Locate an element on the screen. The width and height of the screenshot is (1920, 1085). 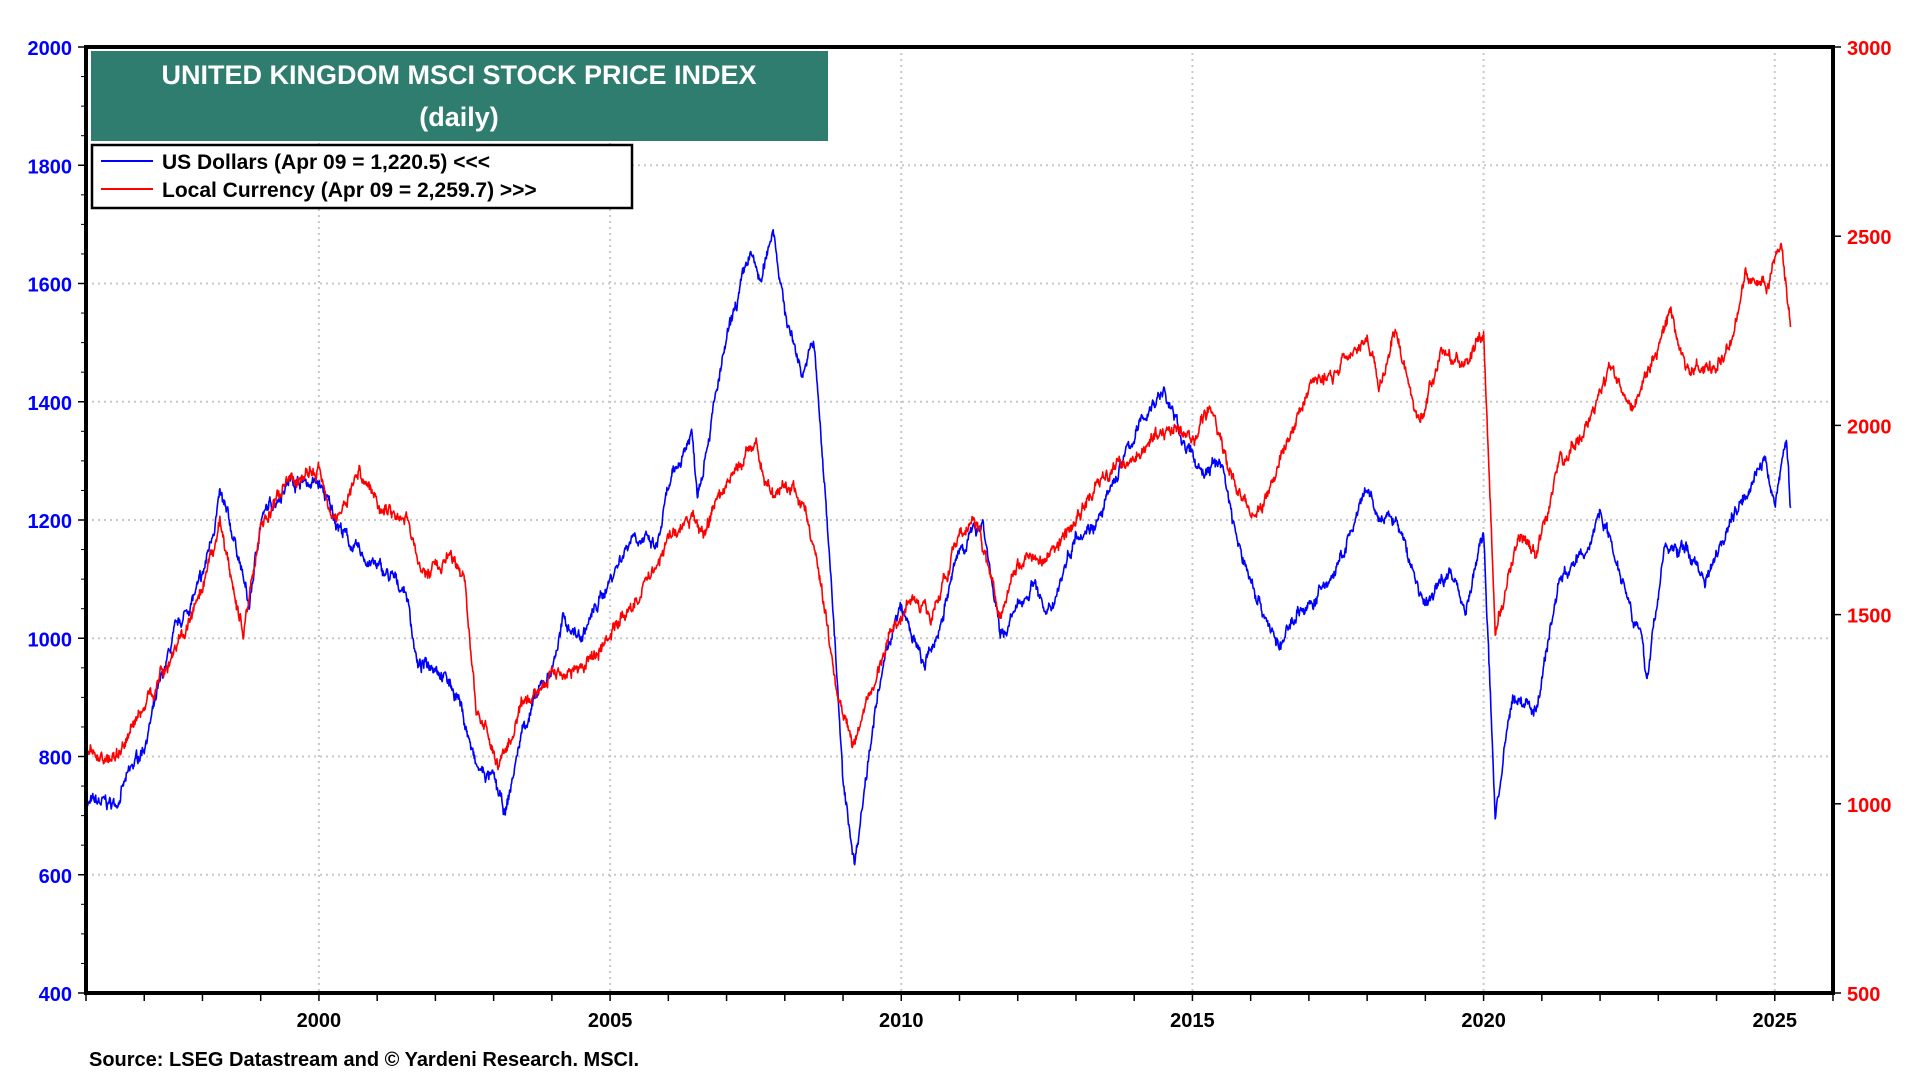
y-right-tick-label: 2000 is located at coordinates (1869, 427).